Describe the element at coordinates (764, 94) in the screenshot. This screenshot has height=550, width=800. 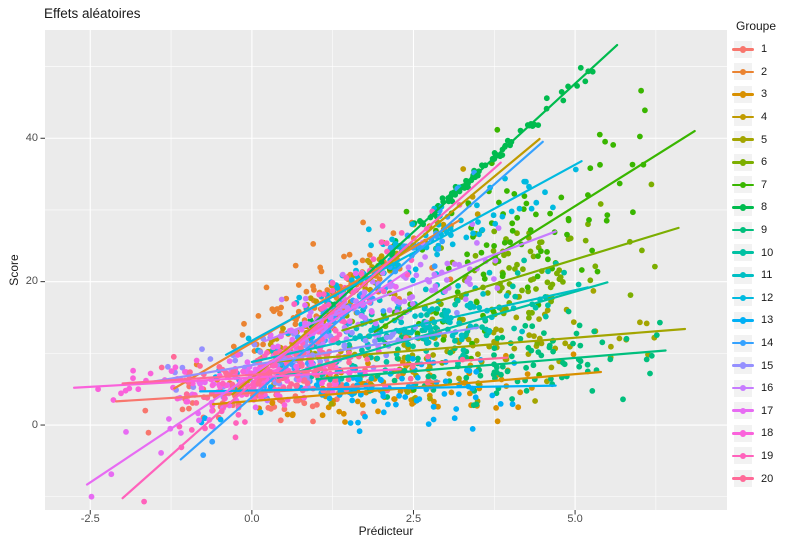
I see `legend-entry-label: 3` at that location.